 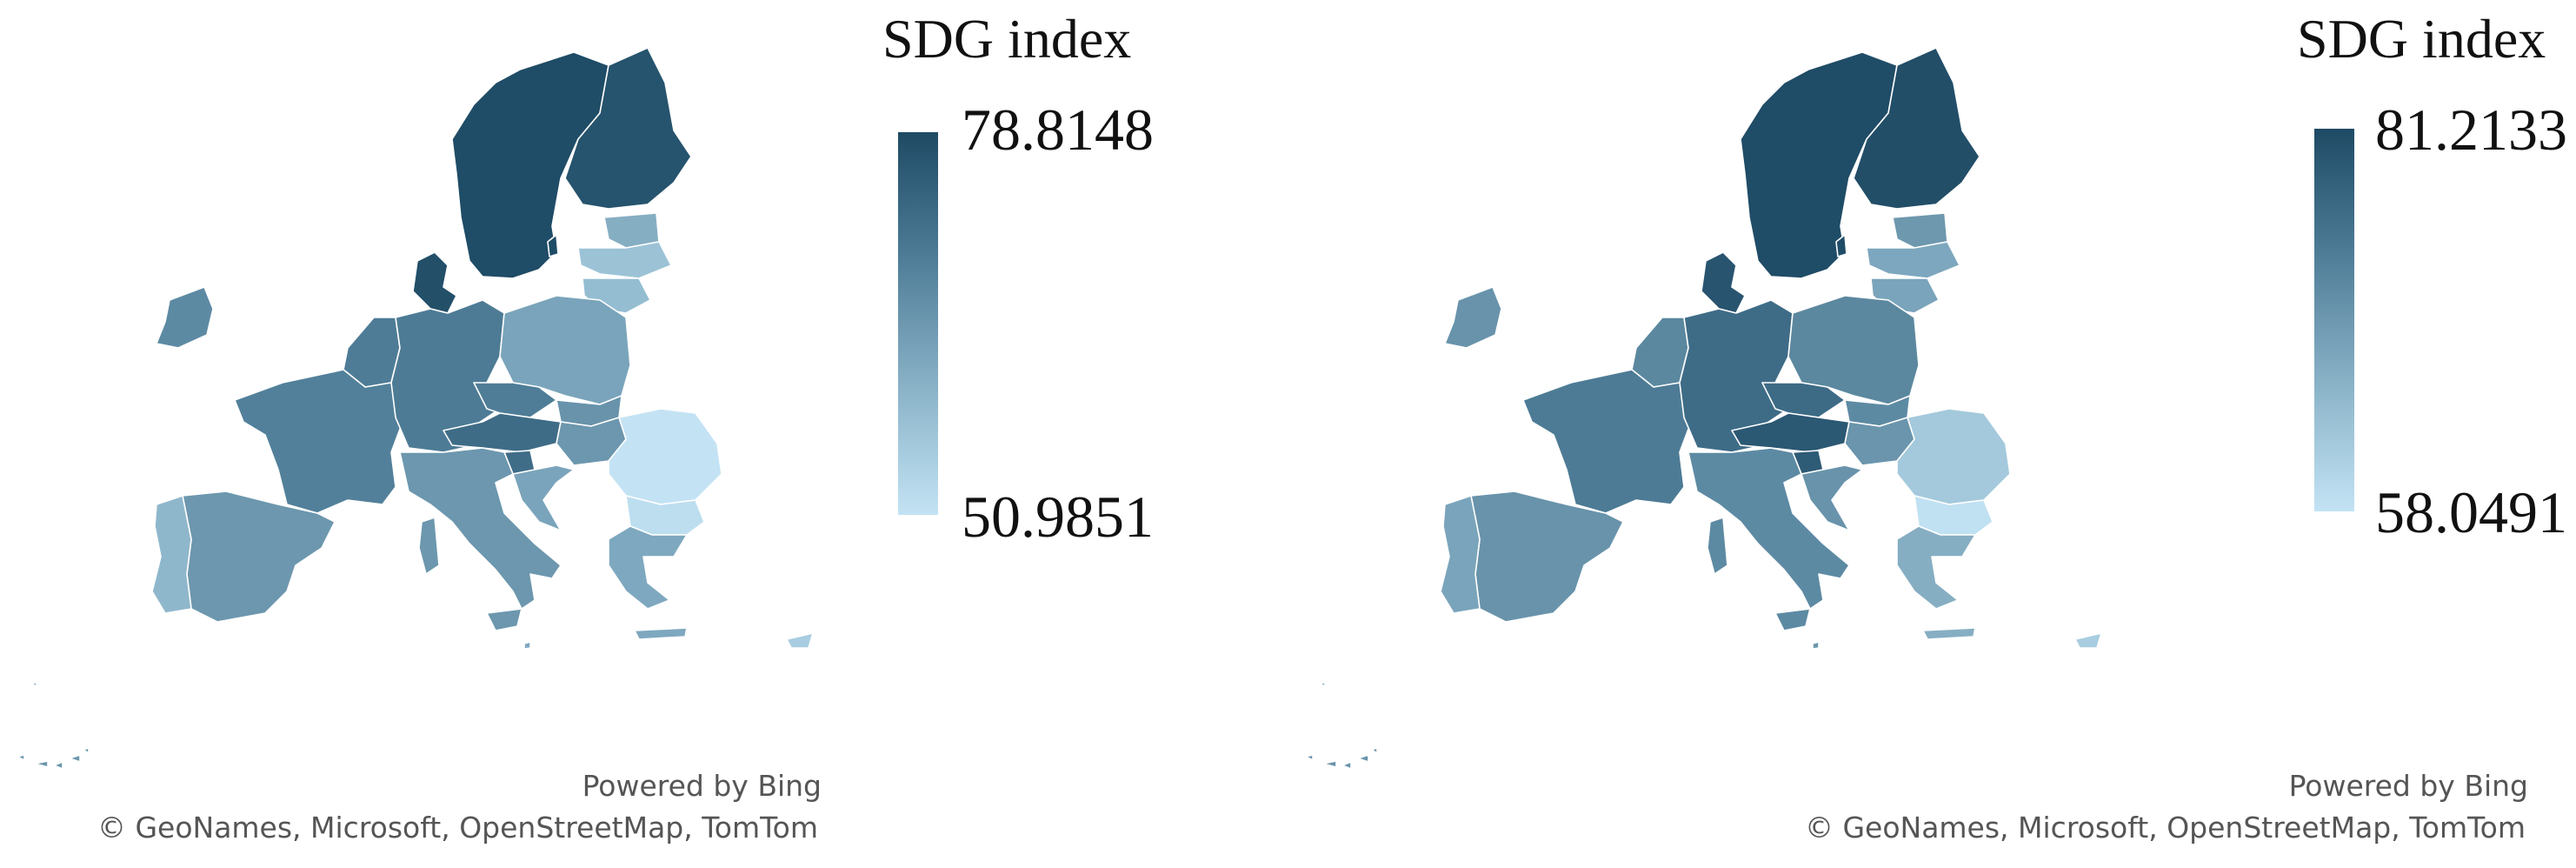 What do you see at coordinates (2471, 130) in the screenshot?
I see `legend-max-value: 81.2133` at bounding box center [2471, 130].